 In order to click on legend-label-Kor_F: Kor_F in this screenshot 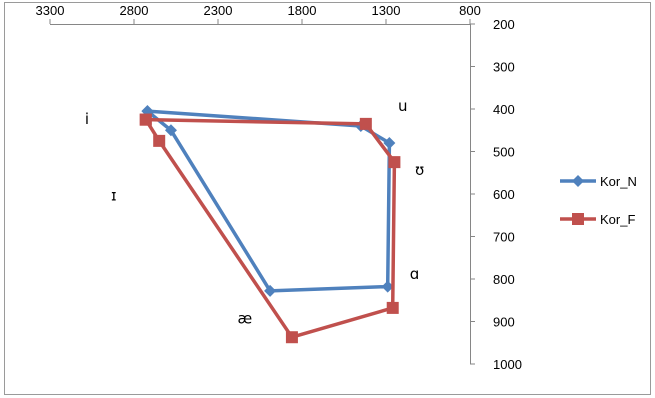, I will do `click(617, 219)`.